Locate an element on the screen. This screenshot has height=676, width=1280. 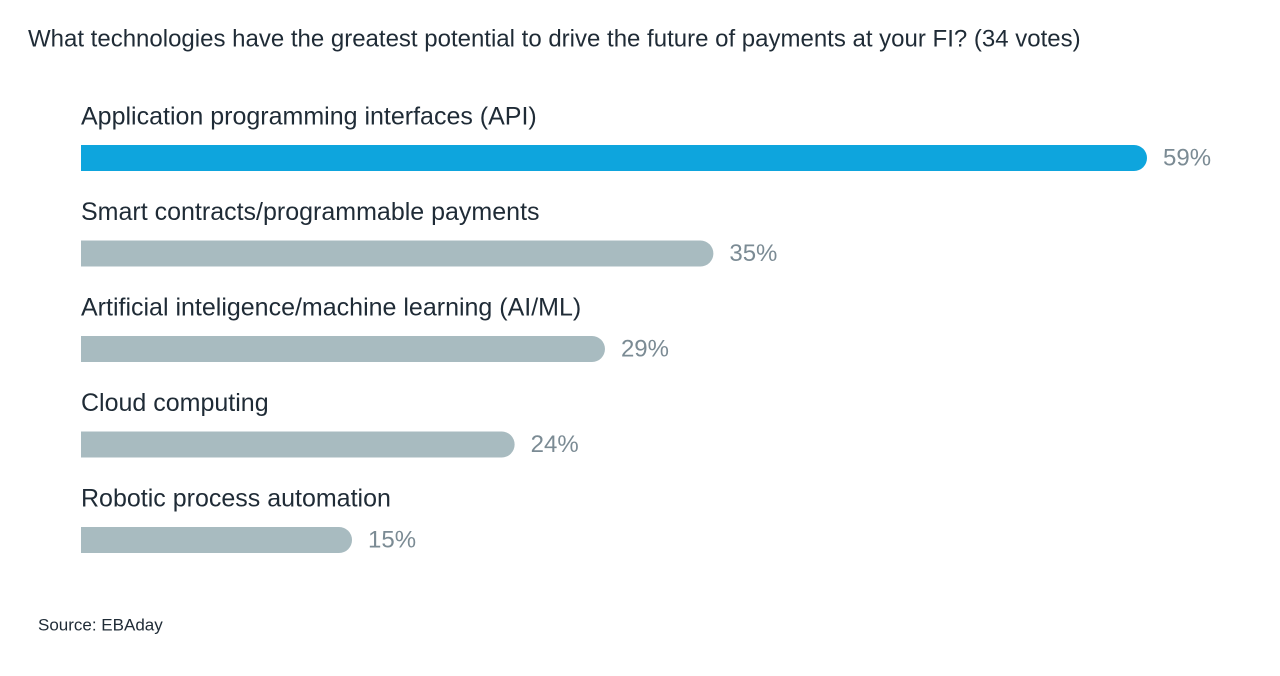
value-label: 15% is located at coordinates (392, 539).